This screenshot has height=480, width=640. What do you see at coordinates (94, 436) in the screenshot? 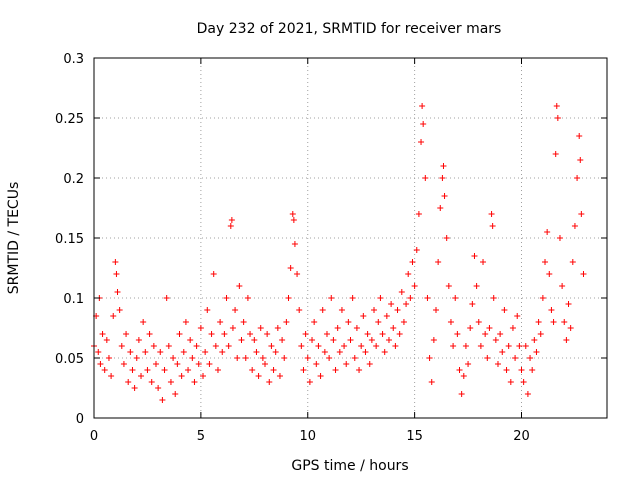
I see `x-tick-label: 0` at bounding box center [94, 436].